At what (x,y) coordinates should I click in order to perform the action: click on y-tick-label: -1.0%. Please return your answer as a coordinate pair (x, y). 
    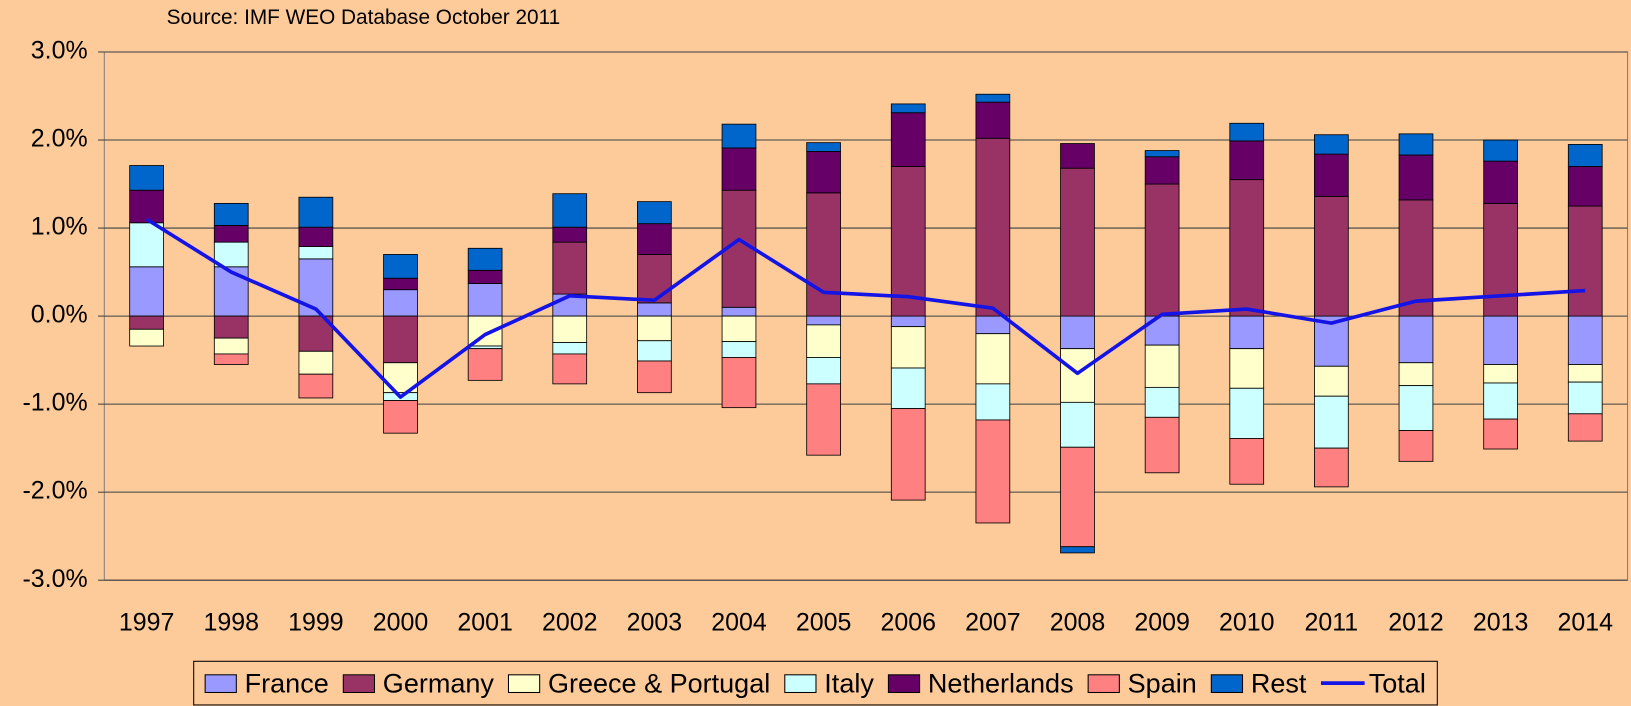
    Looking at the image, I should click on (55, 403).